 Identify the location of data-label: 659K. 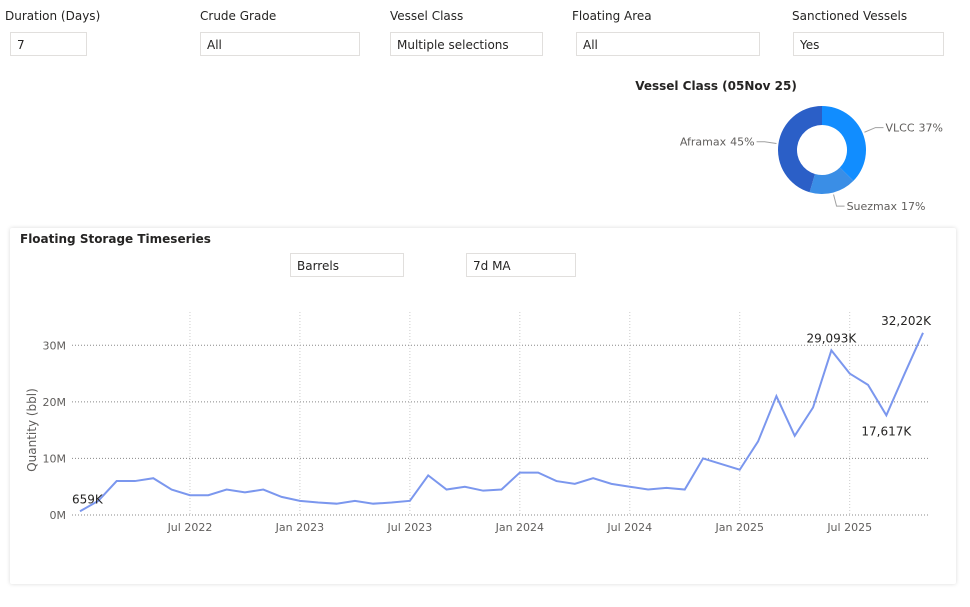
(88, 499).